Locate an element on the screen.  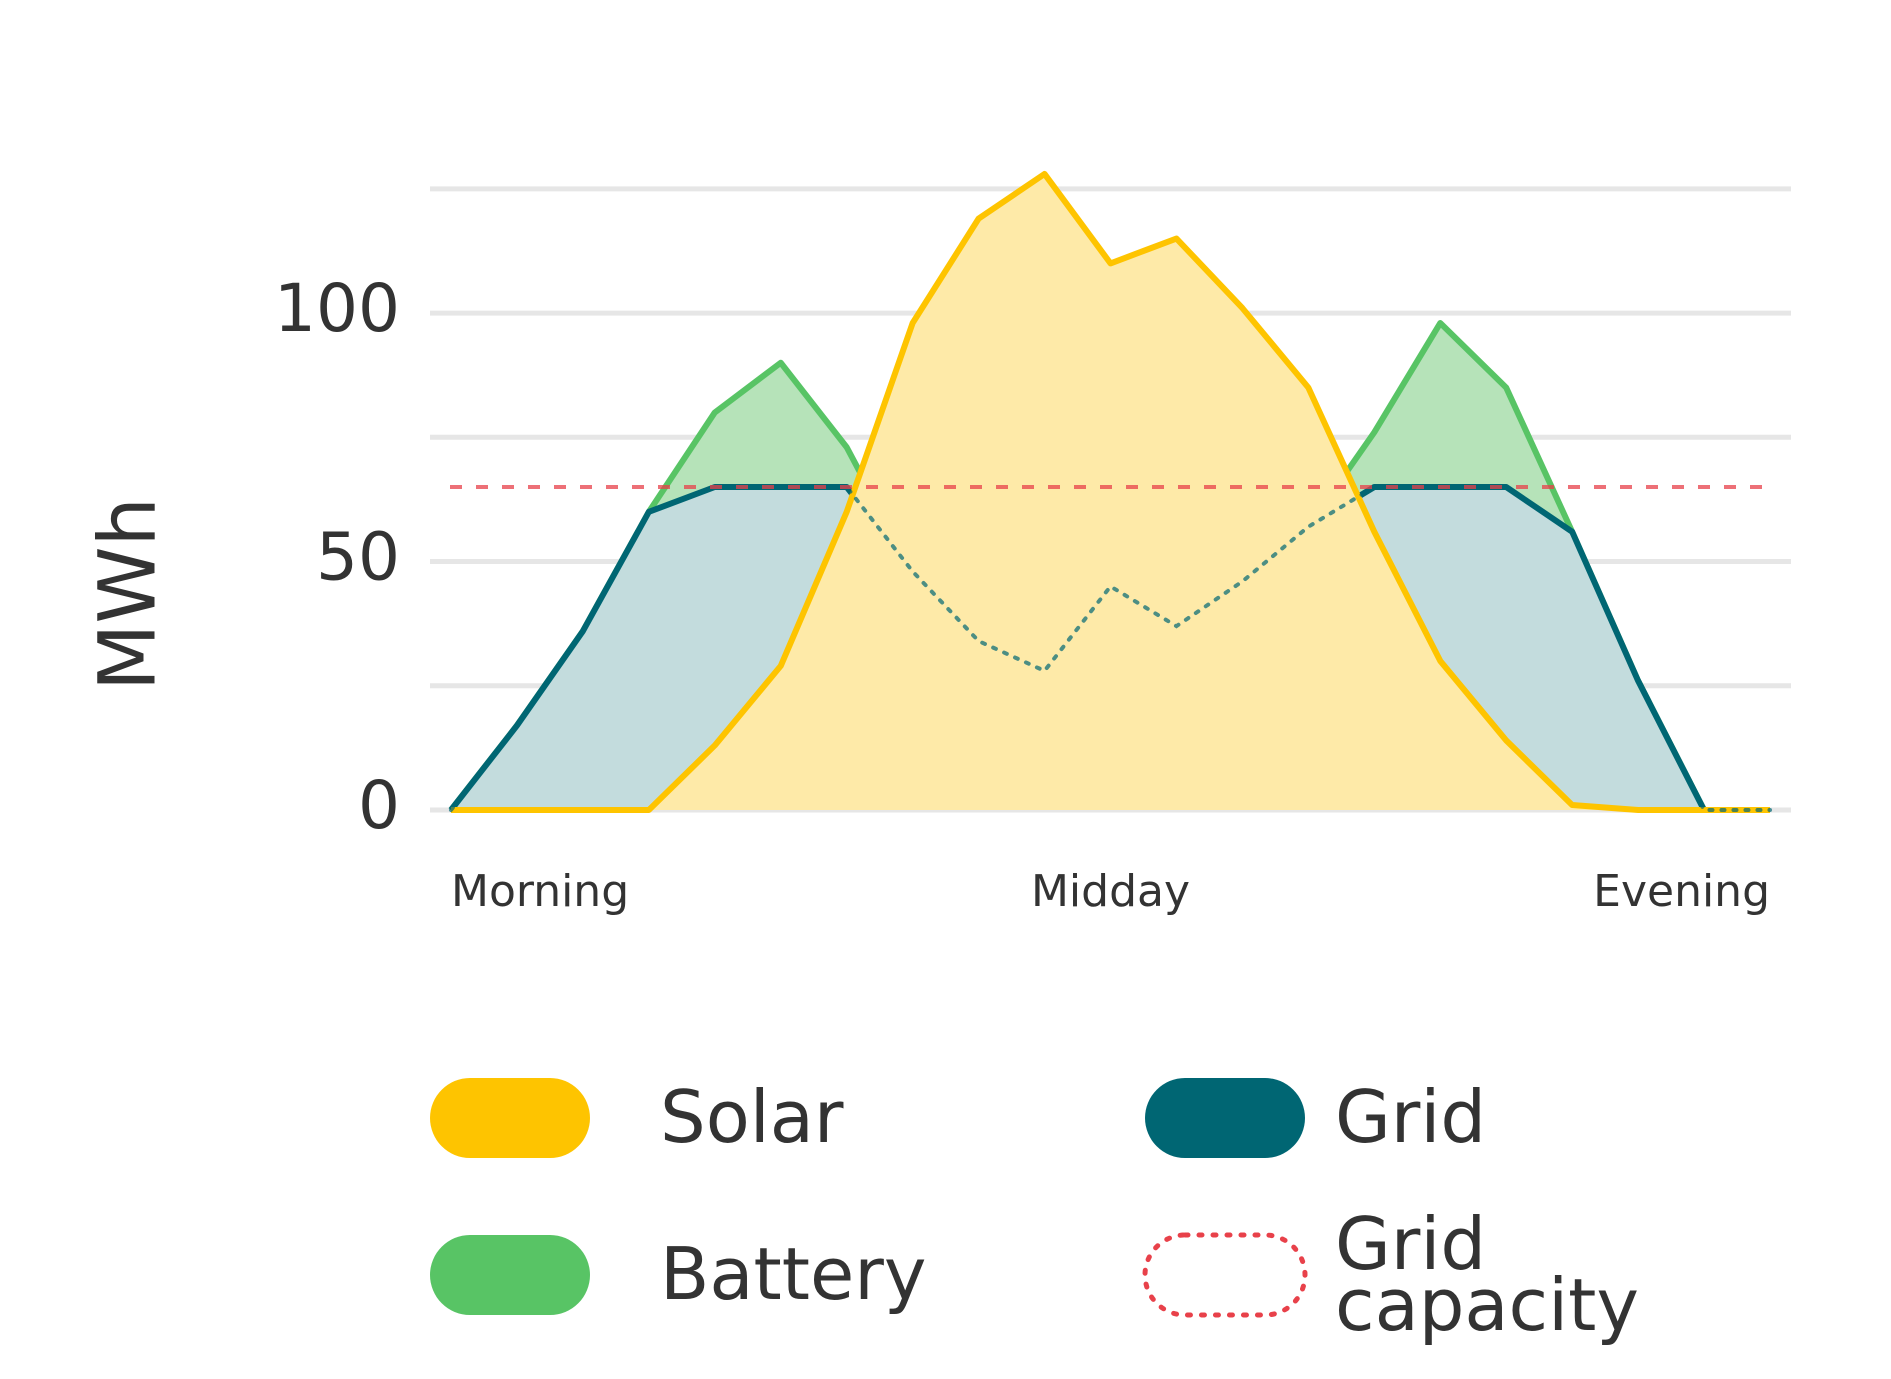
y-tick-label: 0 is located at coordinates (379, 805).